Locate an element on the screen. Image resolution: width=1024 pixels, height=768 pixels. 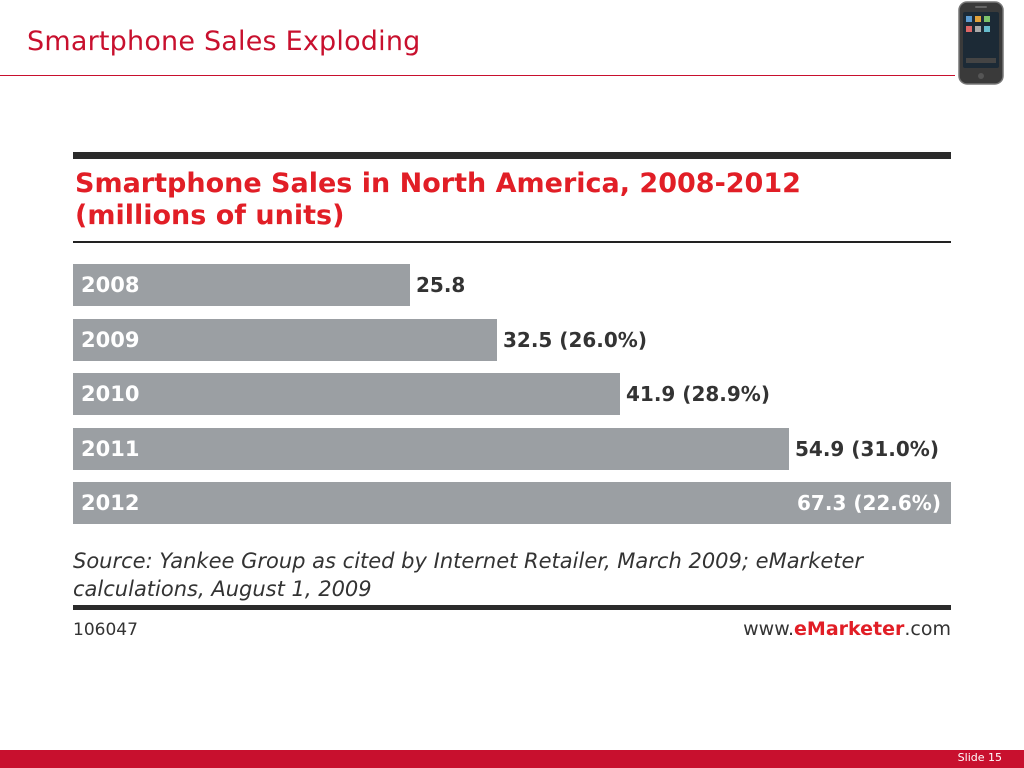
chart-title-line-2: (millions of units) is located at coordinates (210, 215).